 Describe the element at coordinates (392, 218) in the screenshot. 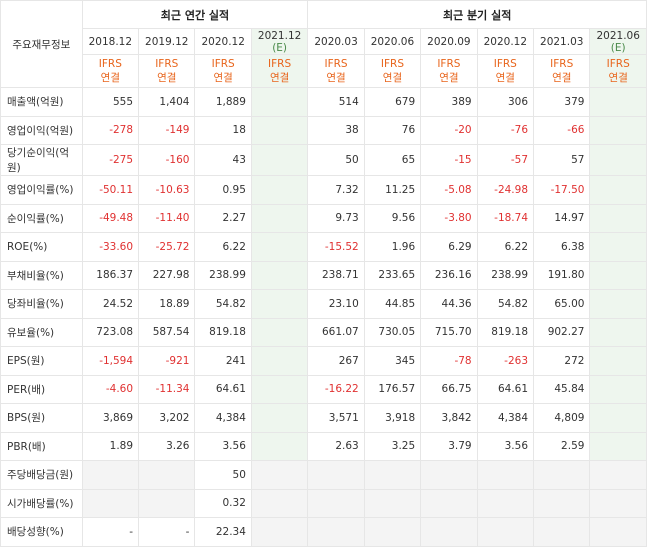

I see `table-cell: 9.56` at that location.